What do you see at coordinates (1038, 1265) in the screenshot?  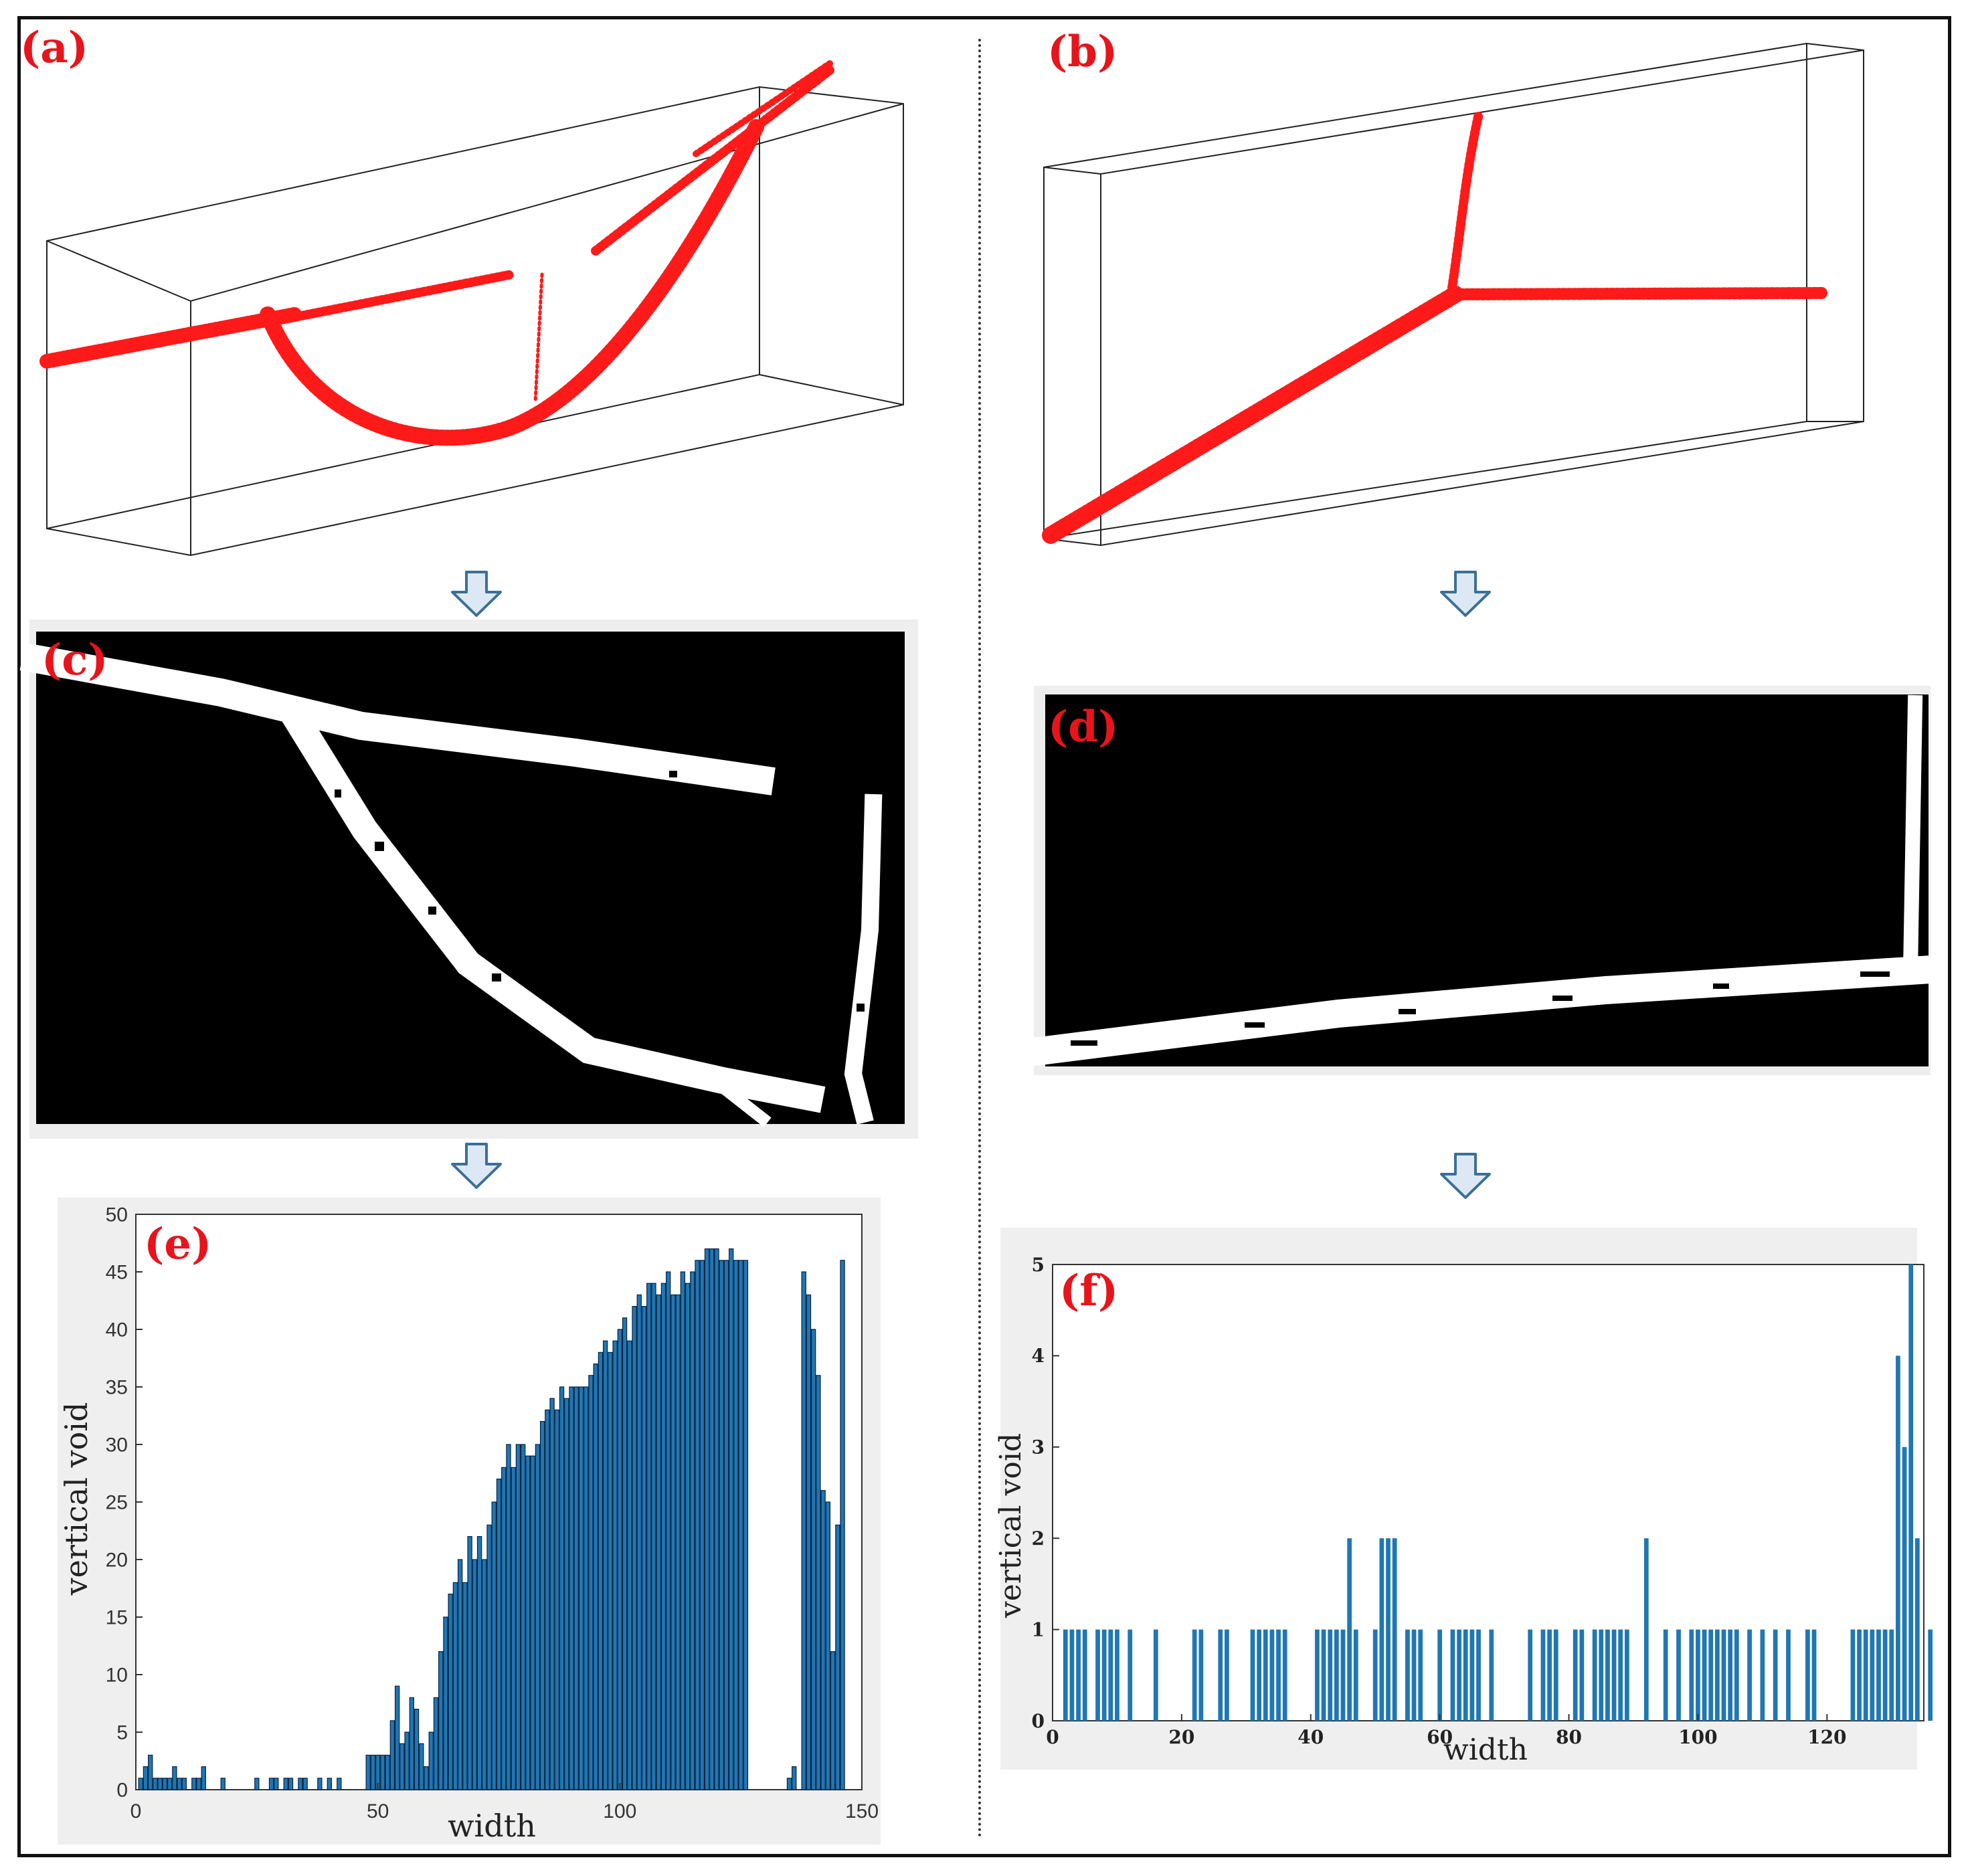 I see `y-tick-label: 5` at bounding box center [1038, 1265].